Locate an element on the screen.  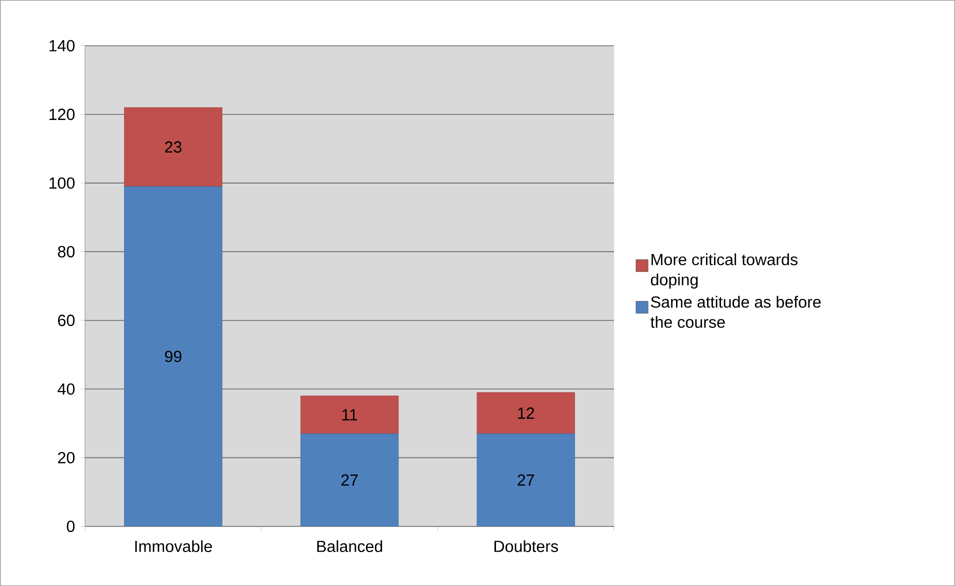
y-tick-label: 40 is located at coordinates (66, 389).